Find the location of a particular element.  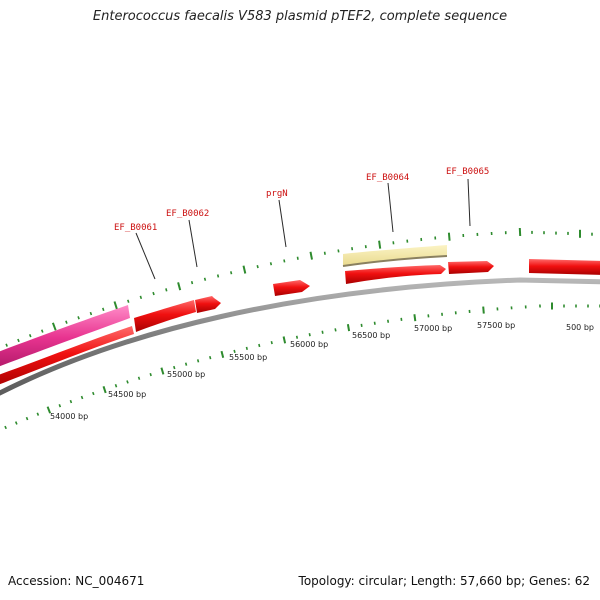

leader-line-ef-b0061 is located at coordinates (145, 256).